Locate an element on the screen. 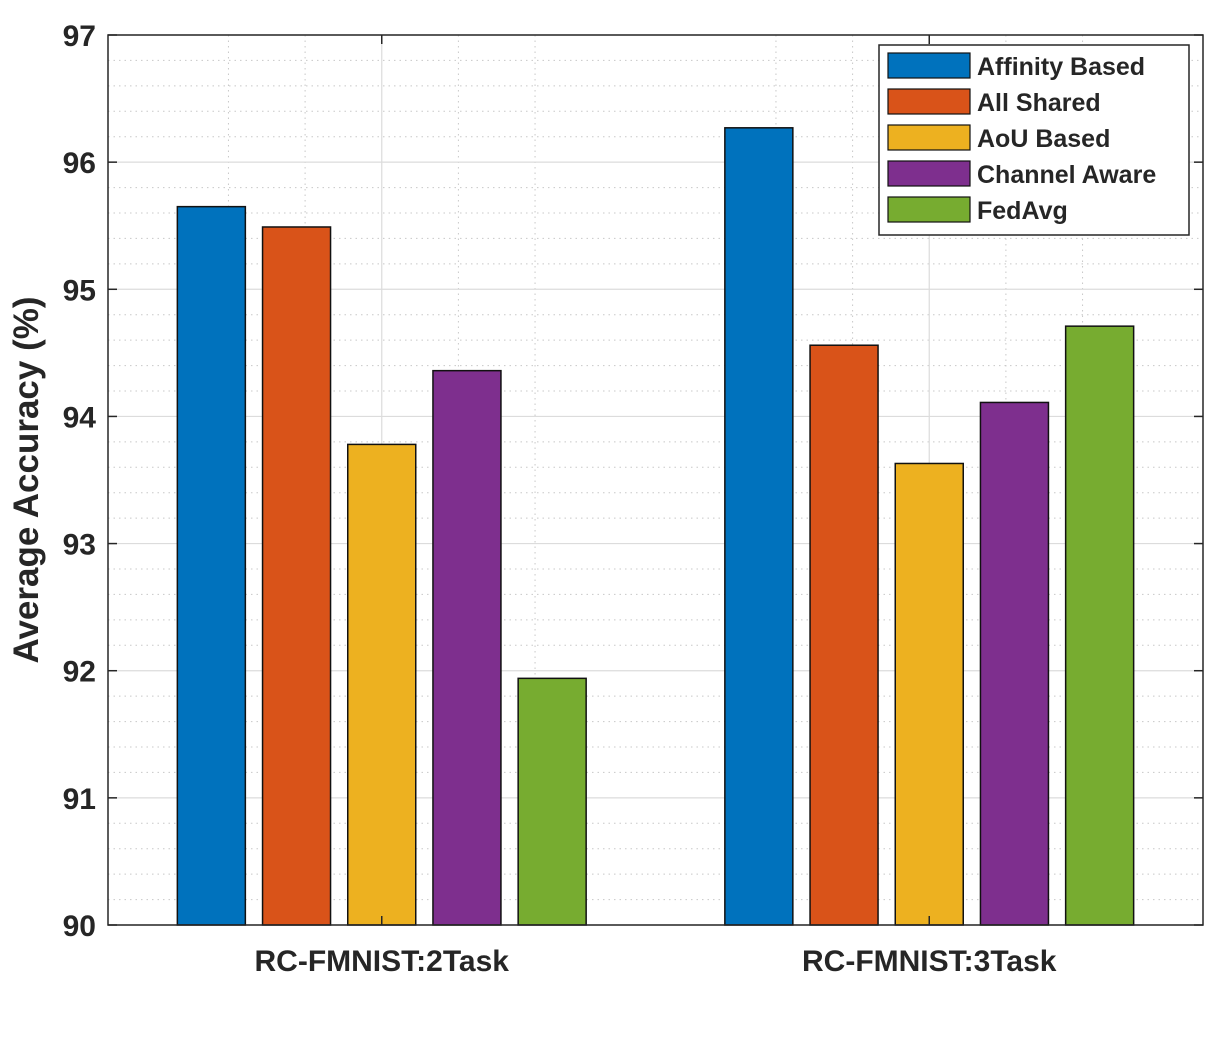  x-tick-label: RC-FMNIST:2Task is located at coordinates (382, 961).